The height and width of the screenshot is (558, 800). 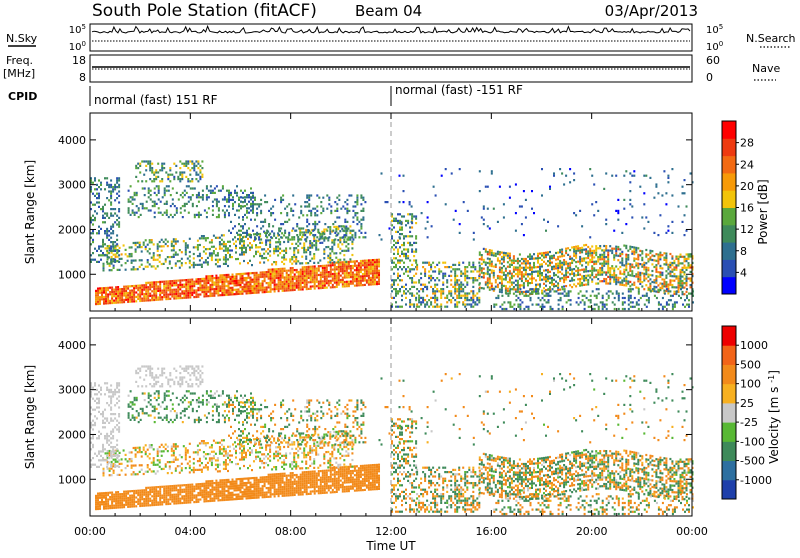 What do you see at coordinates (79, 60) in the screenshot?
I see `freq-tick-top: 18` at bounding box center [79, 60].